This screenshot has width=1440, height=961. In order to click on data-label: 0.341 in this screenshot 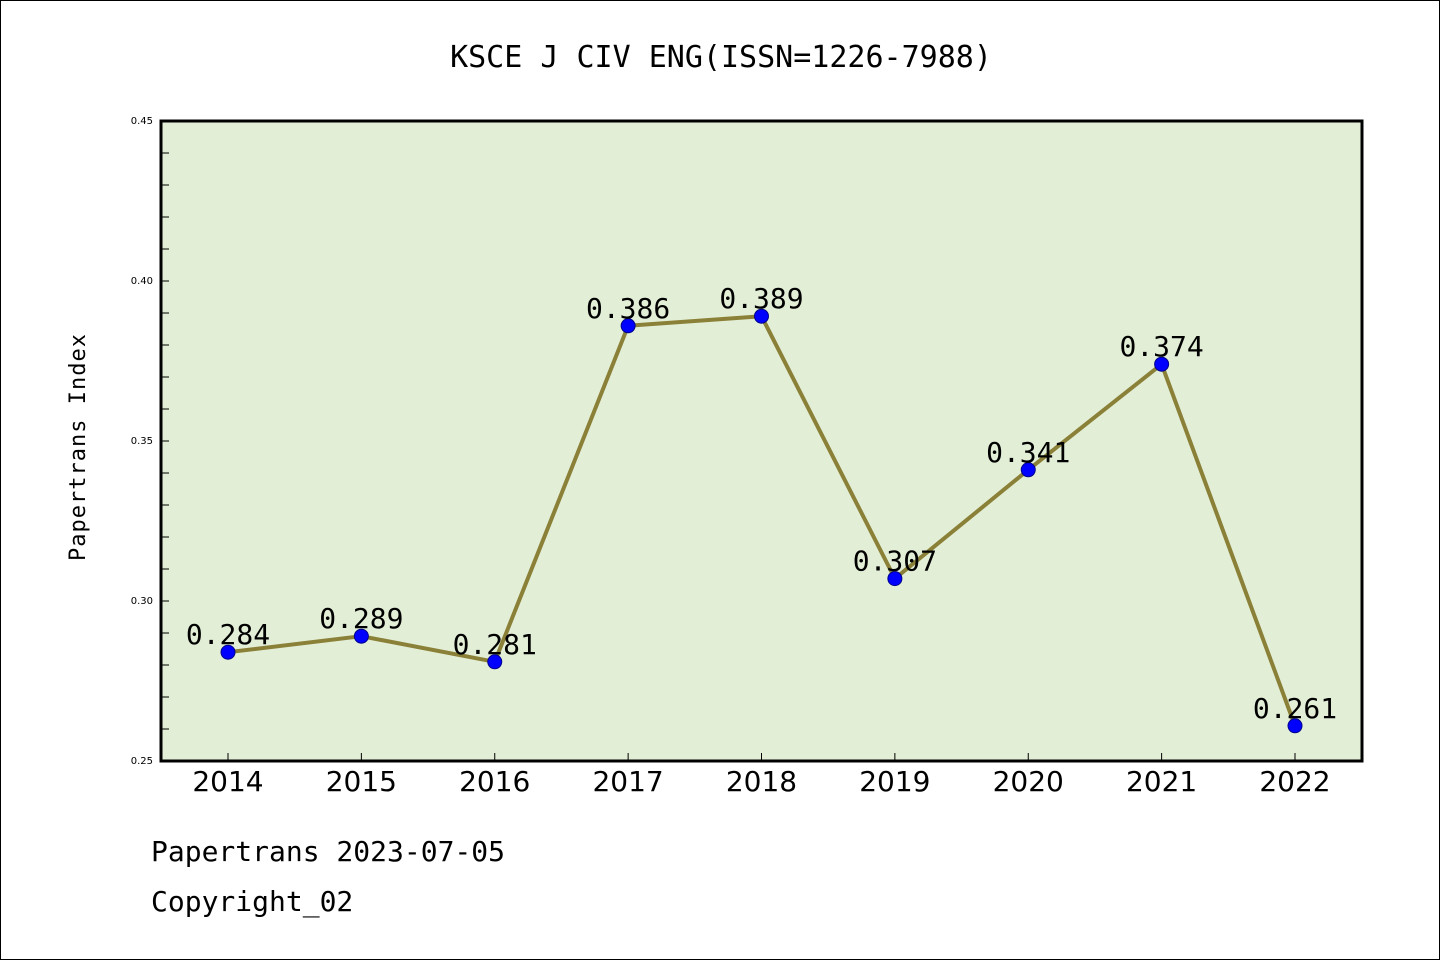, I will do `click(1028, 452)`.